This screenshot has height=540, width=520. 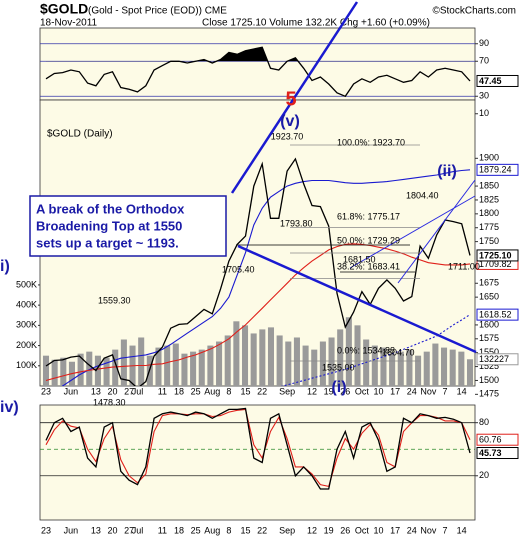 I want to click on last-value-label: 1709.82, so click(x=495, y=264).